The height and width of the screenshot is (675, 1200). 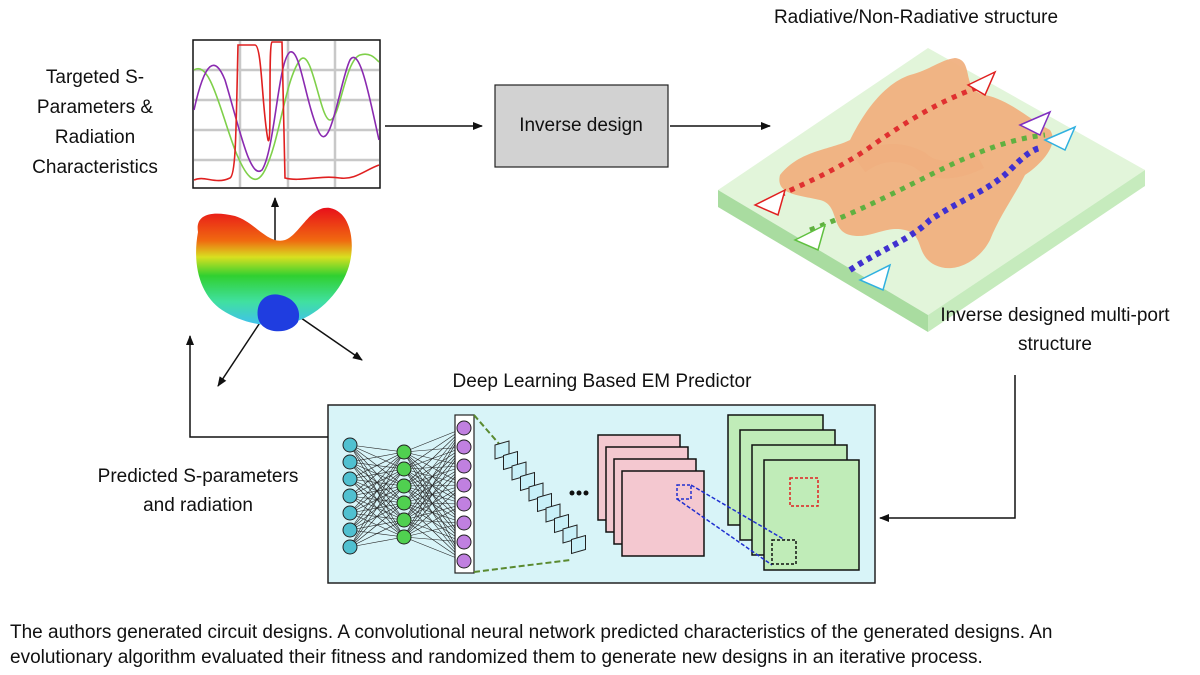 I want to click on neural-network, so click(x=408, y=494).